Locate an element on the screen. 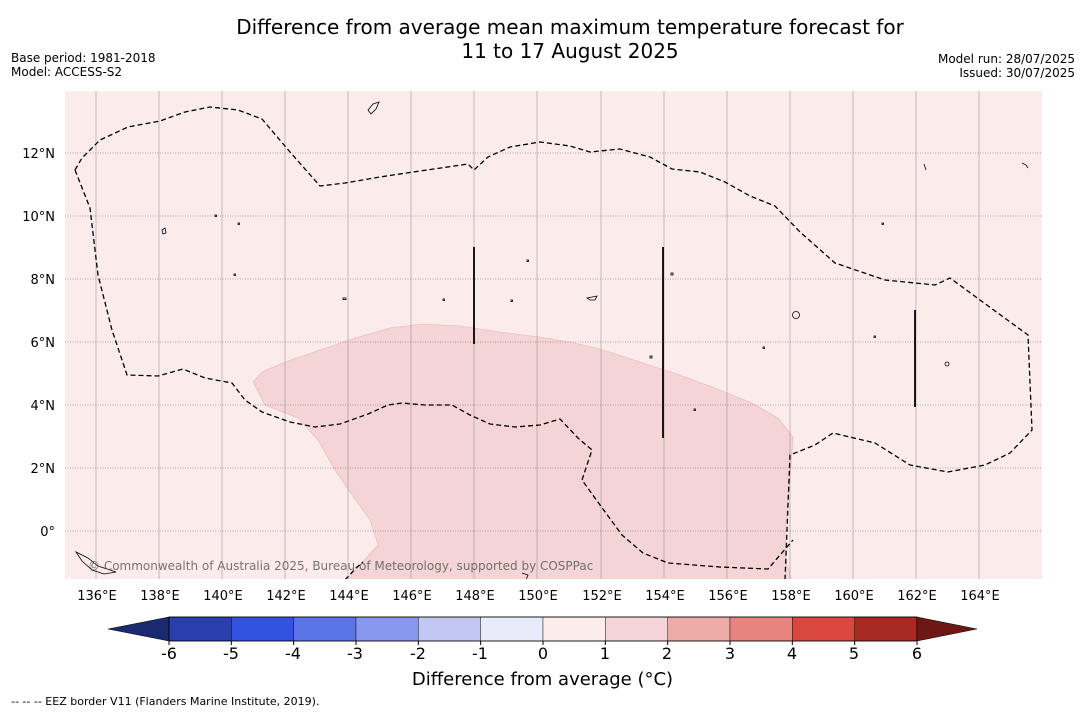 The width and height of the screenshot is (1085, 713). colorbar-tick-labels: -6 -5 -4 -3 -2 -1 0 1 2 3 4 5 6 is located at coordinates (541, 653).